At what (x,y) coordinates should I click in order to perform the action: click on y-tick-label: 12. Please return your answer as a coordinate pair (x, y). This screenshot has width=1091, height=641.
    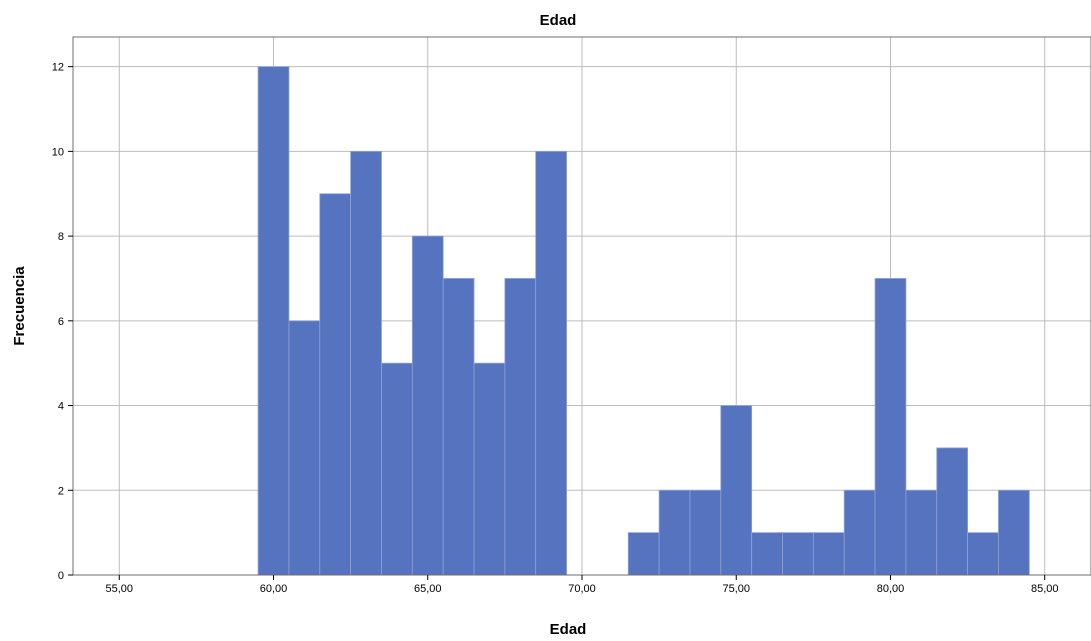
    Looking at the image, I should click on (58, 68).